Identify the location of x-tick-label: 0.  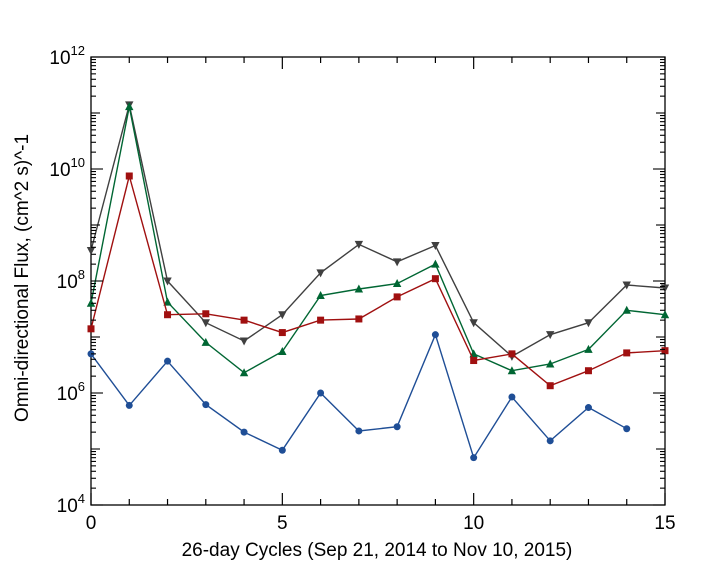
(91, 523).